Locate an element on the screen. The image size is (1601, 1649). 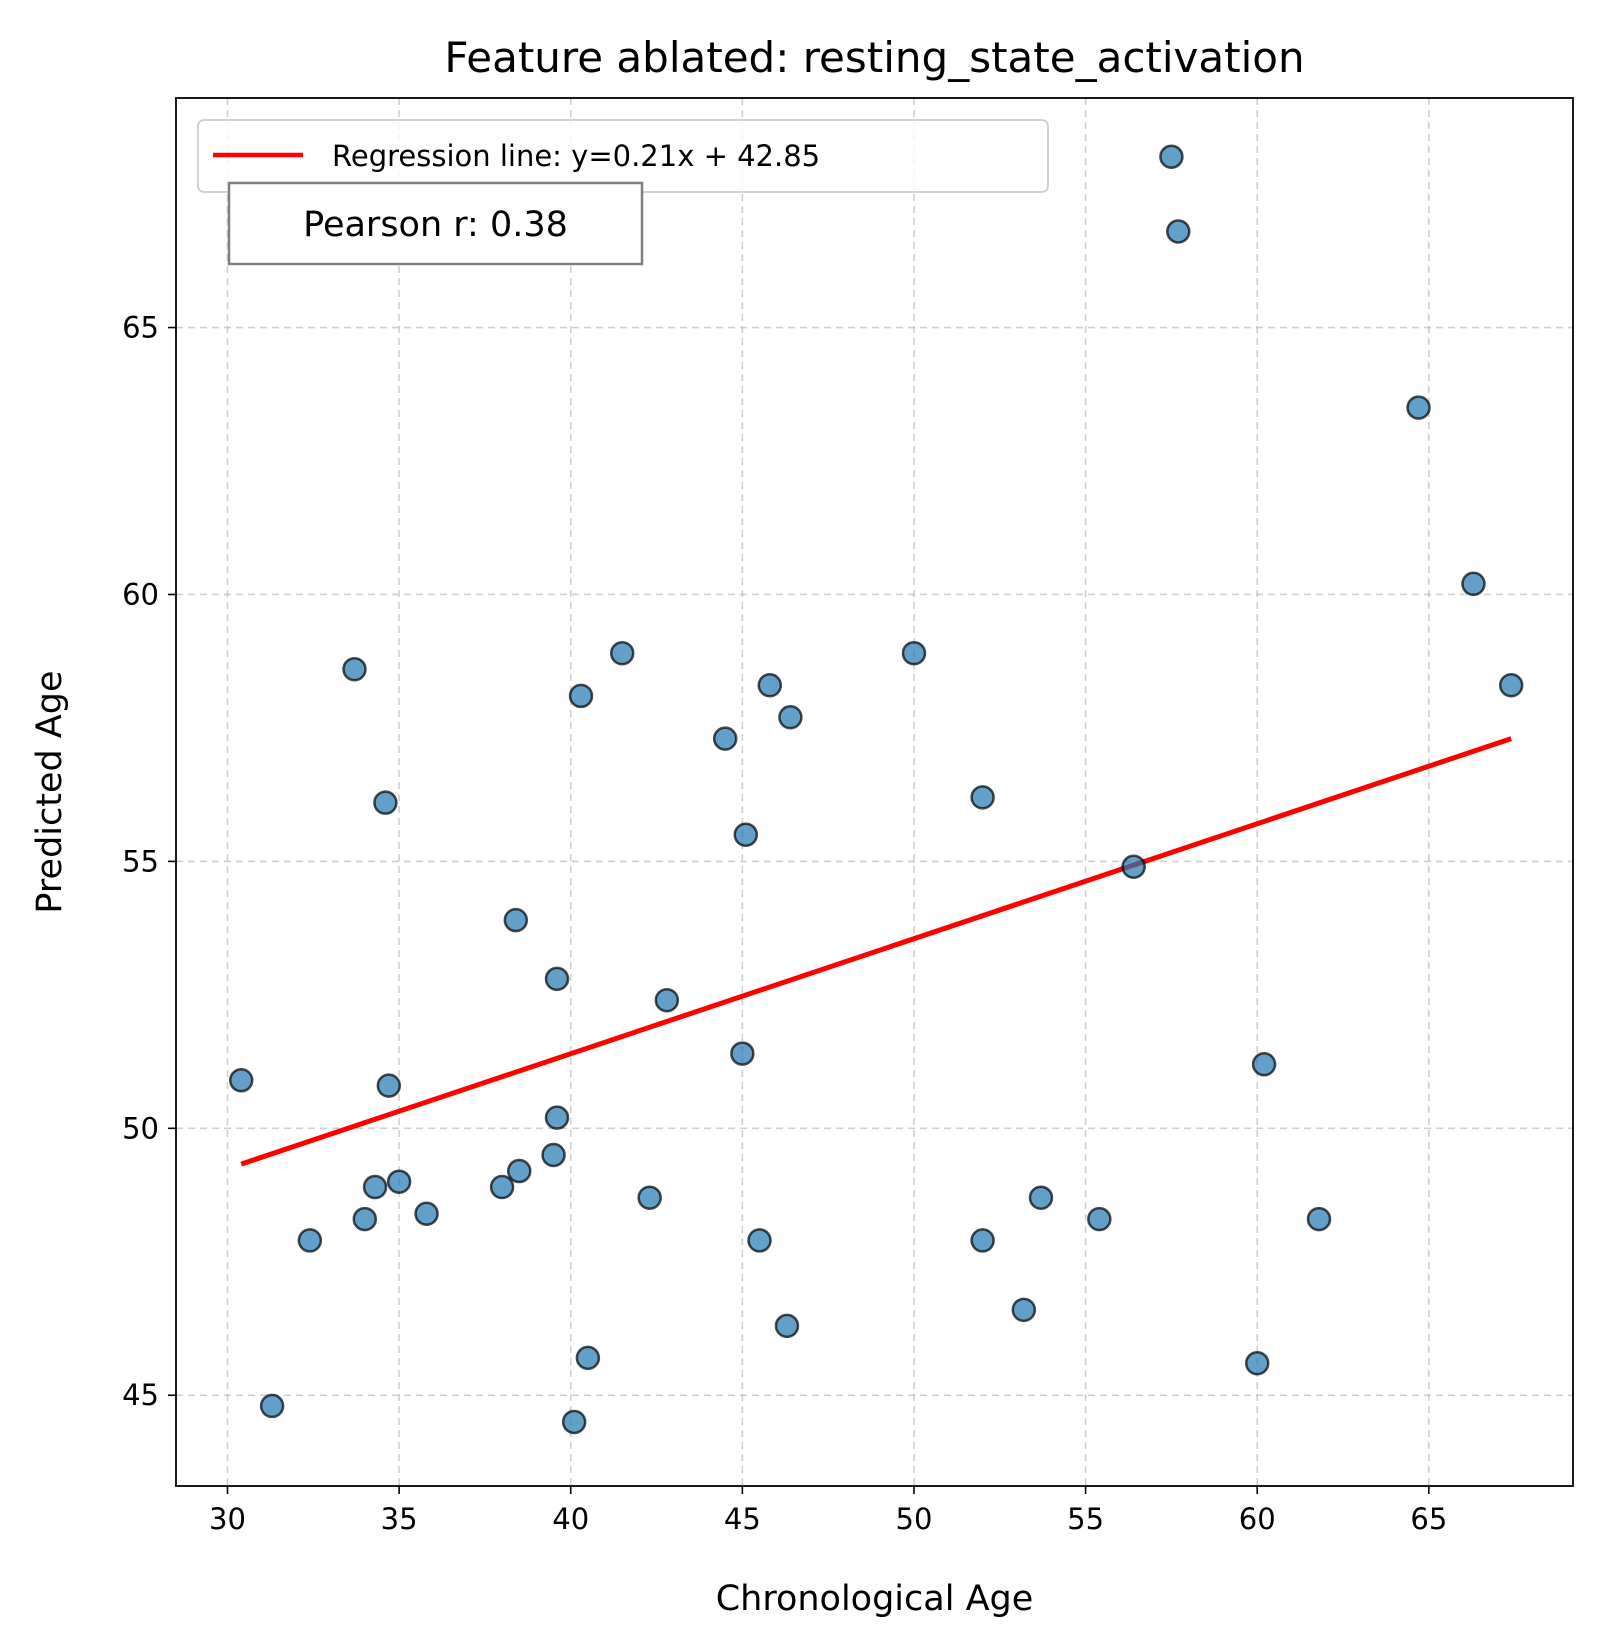
legend: Regression line: y=0.21x + 42.85 is located at coordinates (623, 156).